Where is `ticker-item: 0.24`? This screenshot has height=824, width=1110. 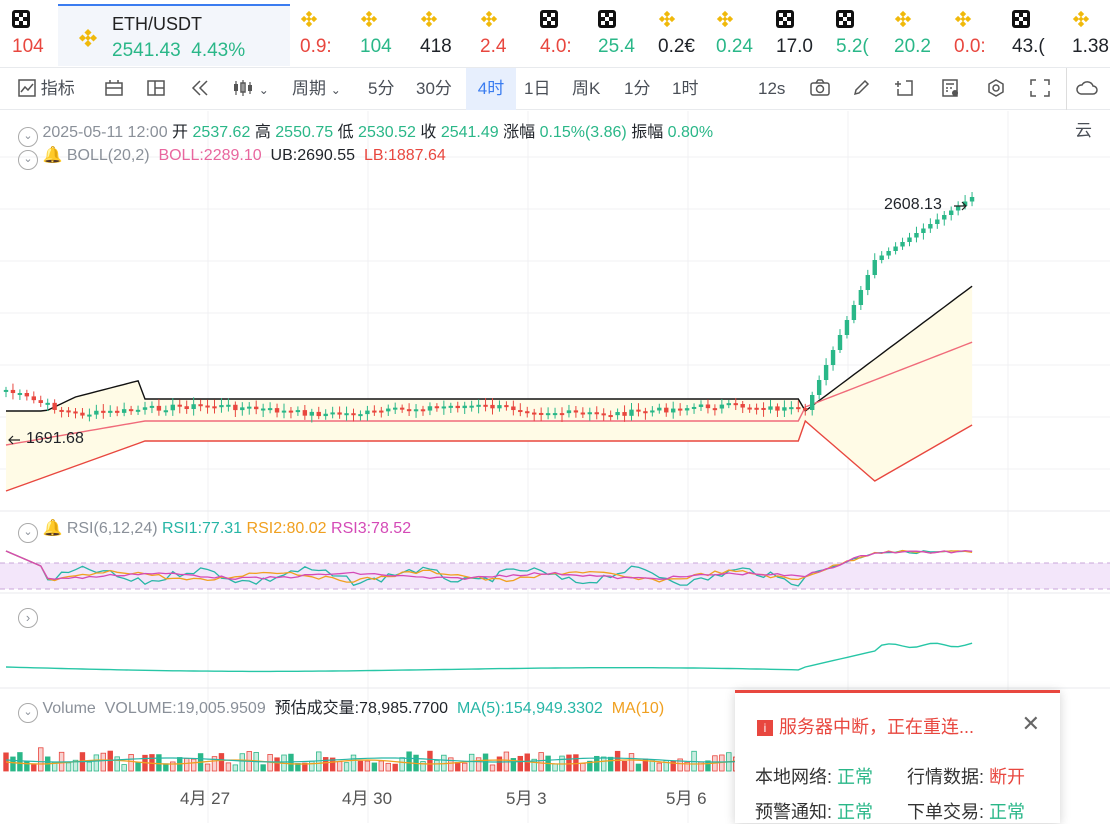 ticker-item: 0.24 is located at coordinates (740, 37).